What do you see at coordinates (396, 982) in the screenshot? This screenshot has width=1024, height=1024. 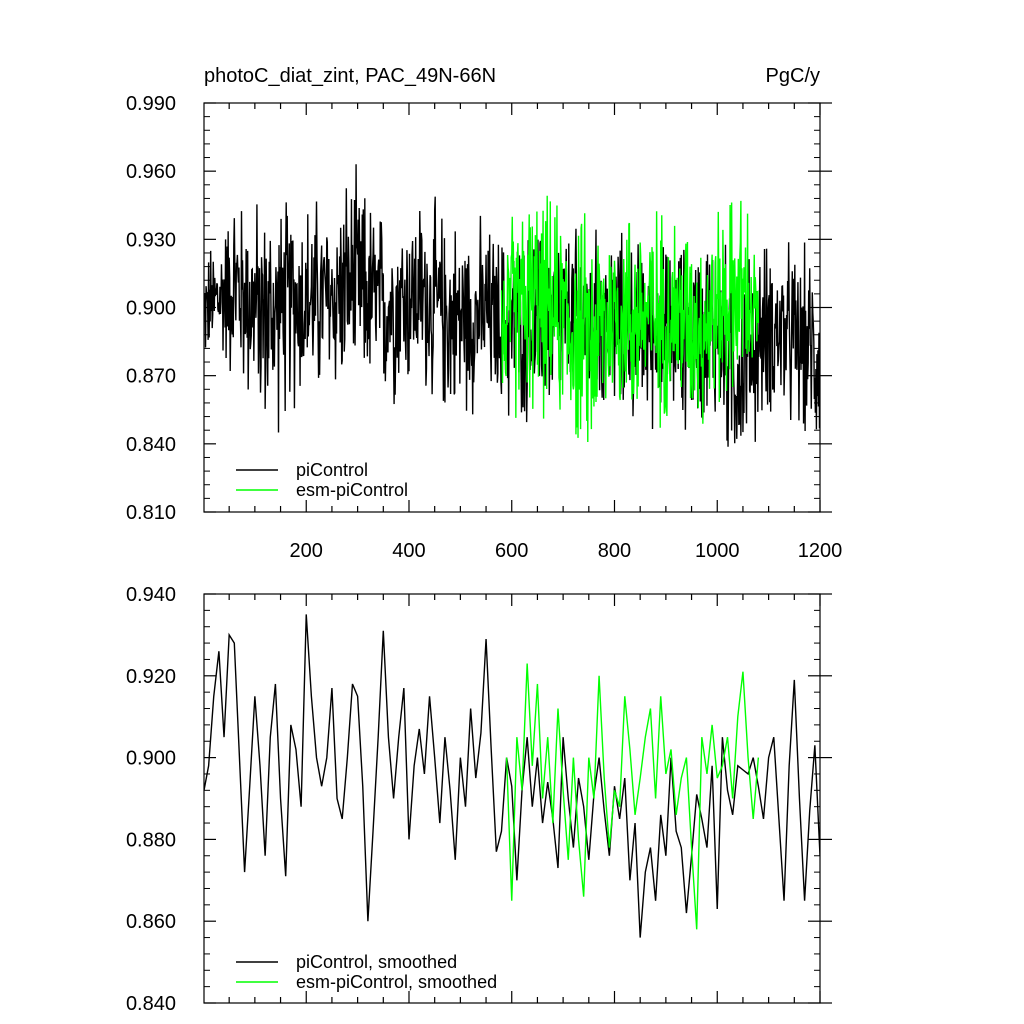 I see `legend-label-esm-picontrol-smoothed: esm-piControl, smoothed` at bounding box center [396, 982].